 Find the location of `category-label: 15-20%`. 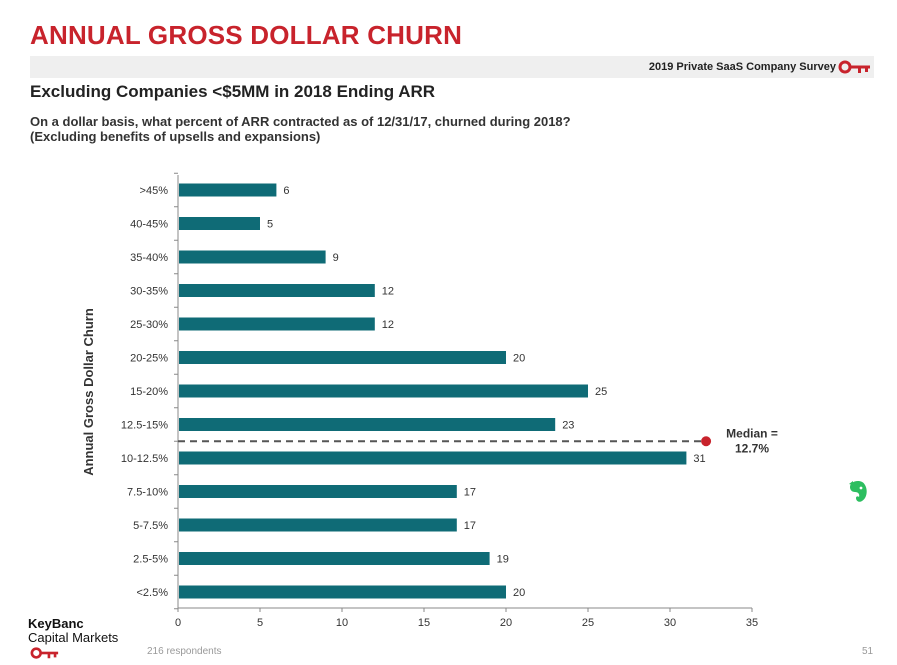

category-label: 15-20% is located at coordinates (149, 392).